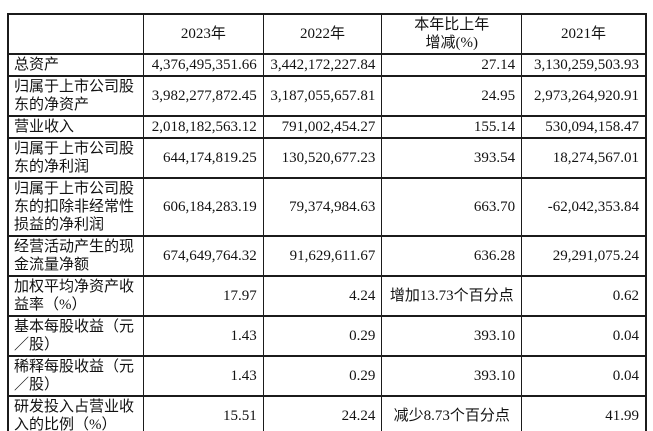 This screenshot has width=653, height=431. I want to click on metric-label: 营业收入, so click(76, 127).